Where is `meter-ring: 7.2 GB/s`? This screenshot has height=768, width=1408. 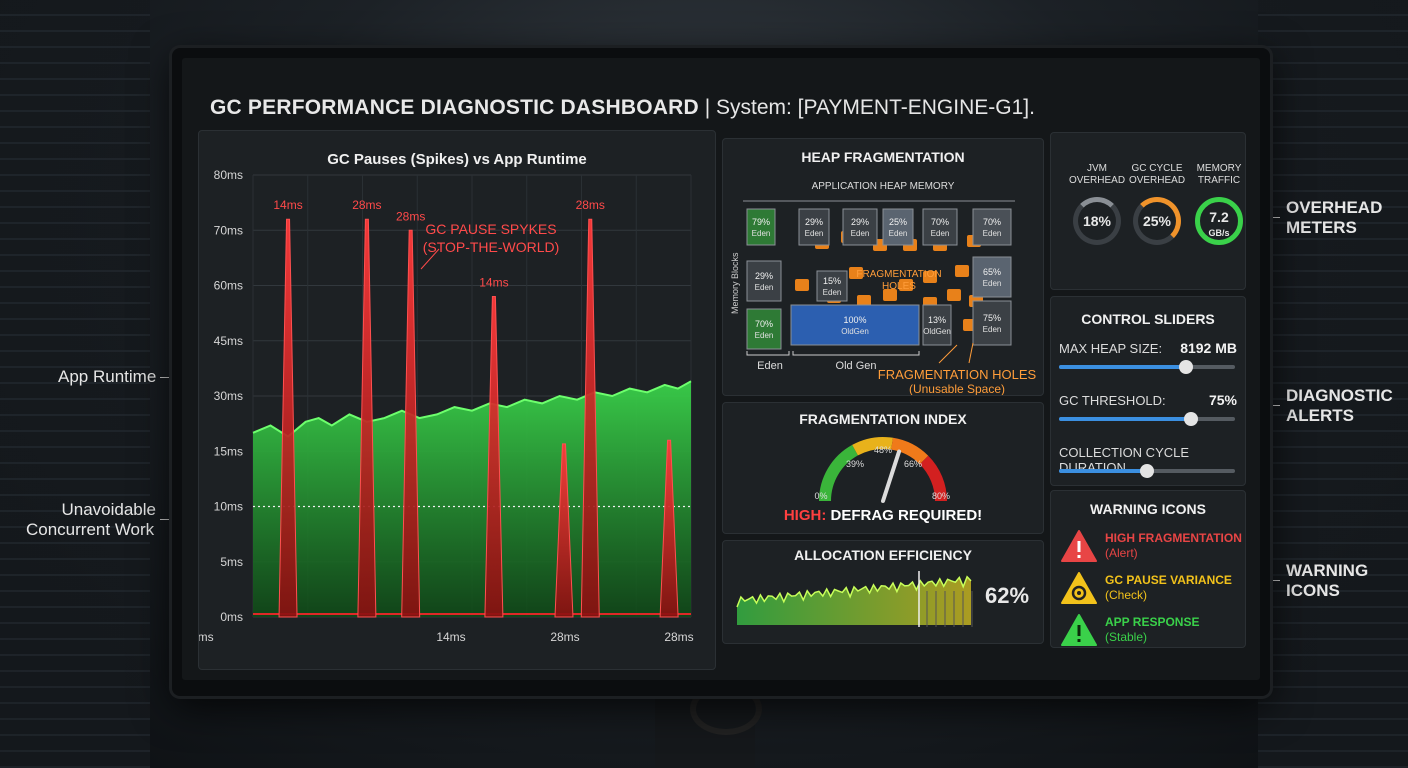
meter-ring: 7.2 GB/s is located at coordinates (1219, 221).